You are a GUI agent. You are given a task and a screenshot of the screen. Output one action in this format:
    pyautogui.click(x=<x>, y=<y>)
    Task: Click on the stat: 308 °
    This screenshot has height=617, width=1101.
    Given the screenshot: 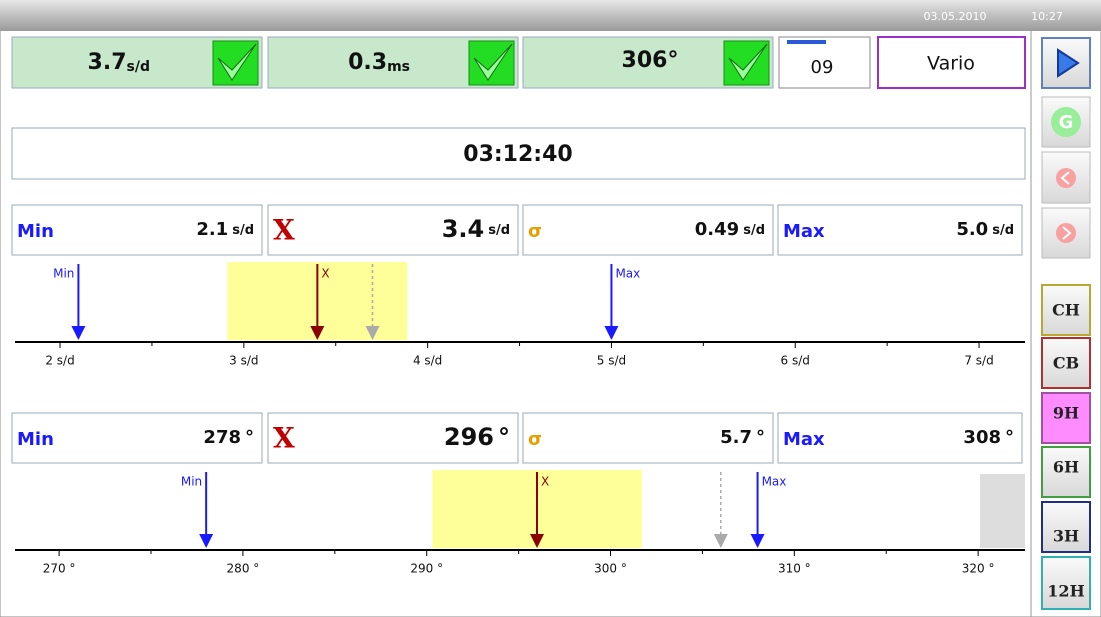 What is the action you would take?
    pyautogui.click(x=988, y=437)
    